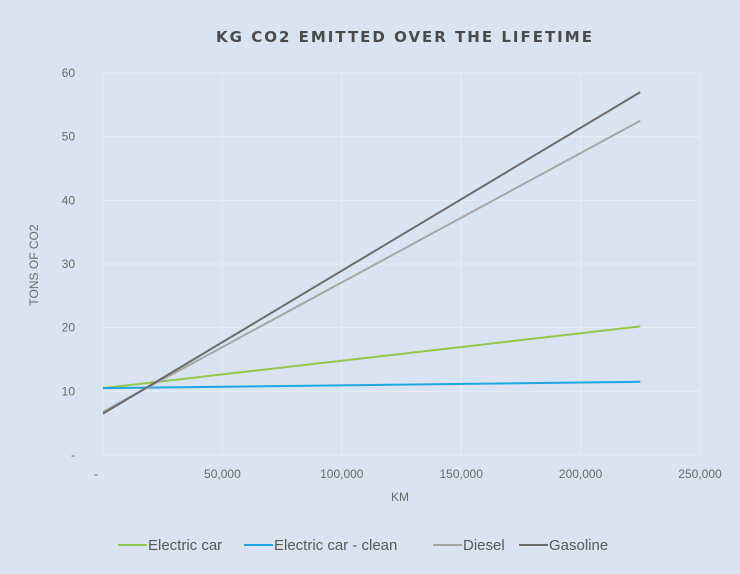 Image resolution: width=740 pixels, height=574 pixels. What do you see at coordinates (34, 264) in the screenshot?
I see `y-axis-title: TONS OF CO2` at bounding box center [34, 264].